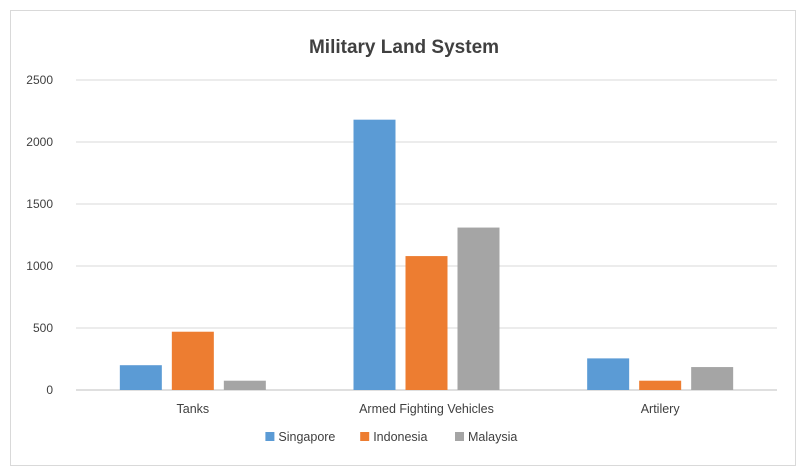 This screenshot has width=800, height=475. What do you see at coordinates (39, 80) in the screenshot?
I see `y-tick-label: 2500` at bounding box center [39, 80].